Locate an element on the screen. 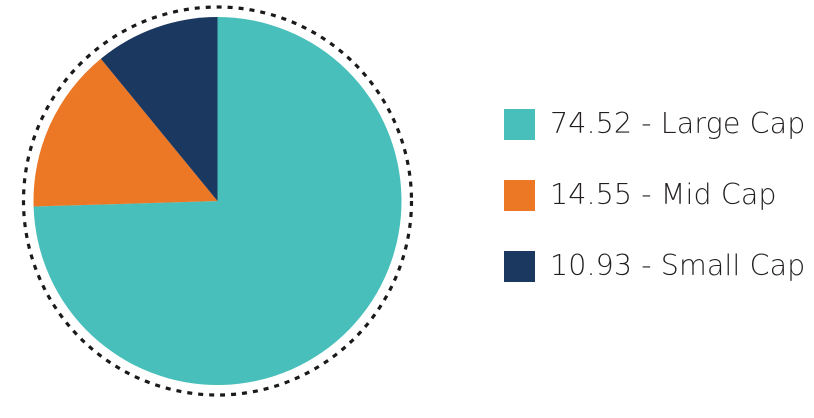  pie-slice-mid-cap is located at coordinates (125, 132).